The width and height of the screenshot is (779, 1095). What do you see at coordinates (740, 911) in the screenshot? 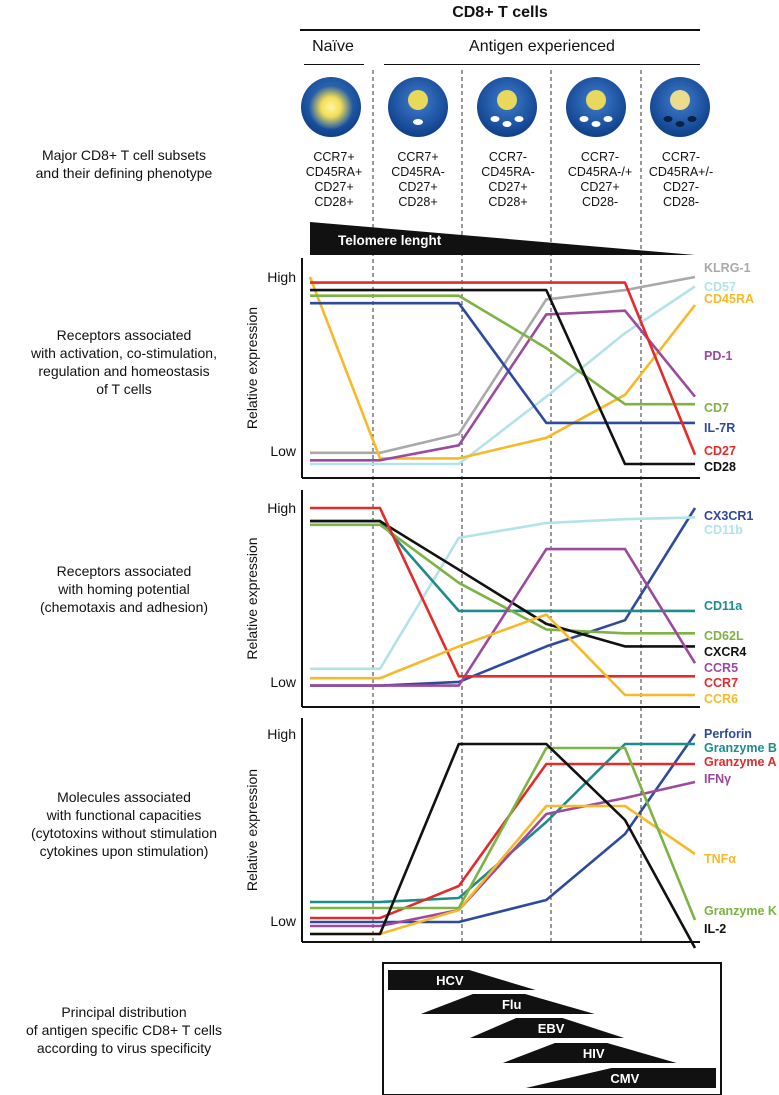
I see `series-label-granzyme-k: Granzyme K` at bounding box center [740, 911].